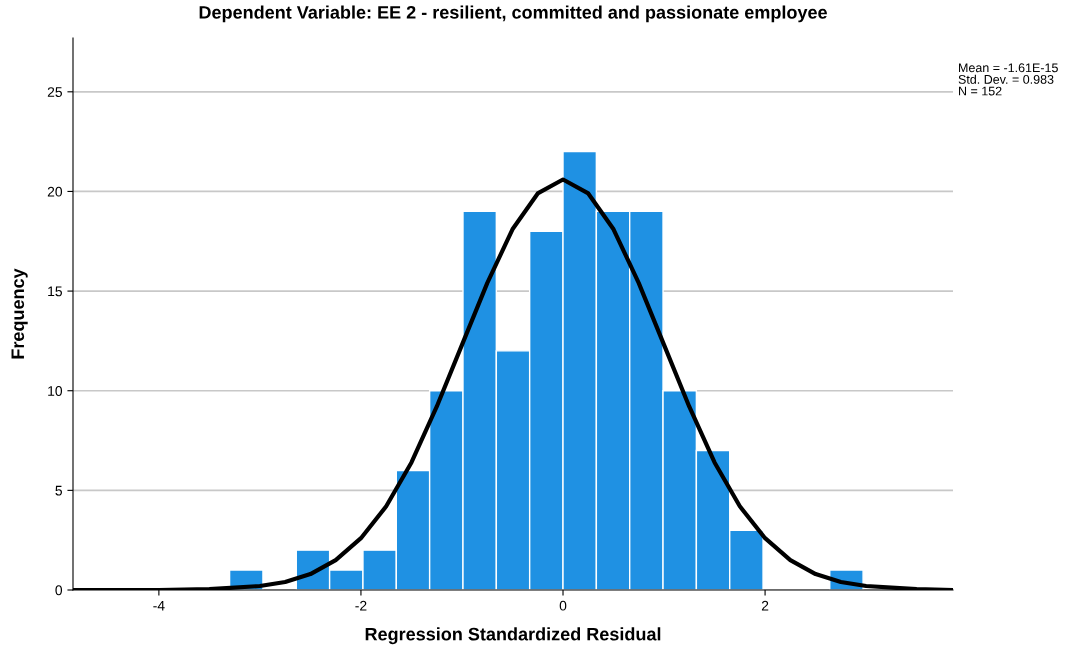 This screenshot has height=666, width=1081. What do you see at coordinates (55, 391) in the screenshot?
I see `y-tick-label: 10` at bounding box center [55, 391].